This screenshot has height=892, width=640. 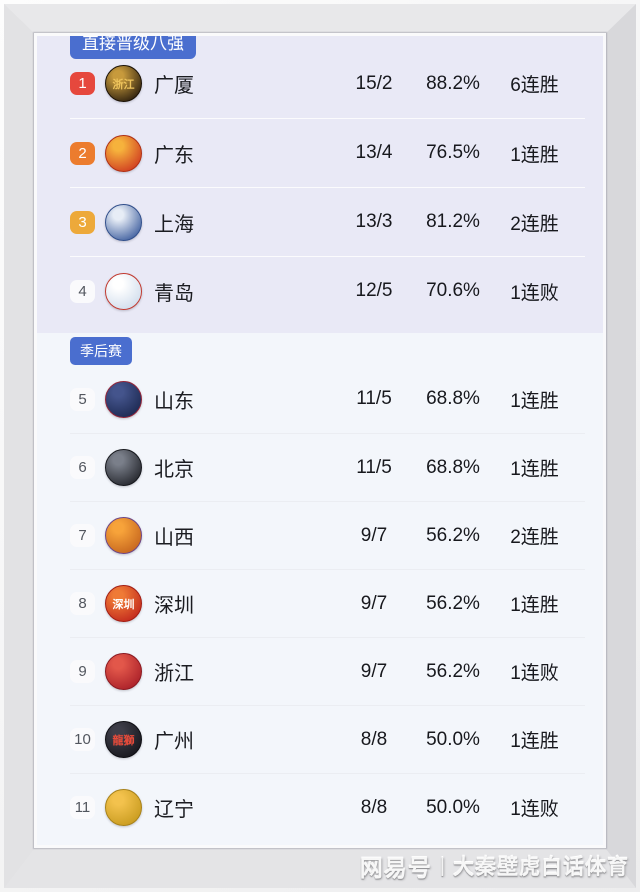 I want to click on team-name: 山西, so click(x=174, y=538).